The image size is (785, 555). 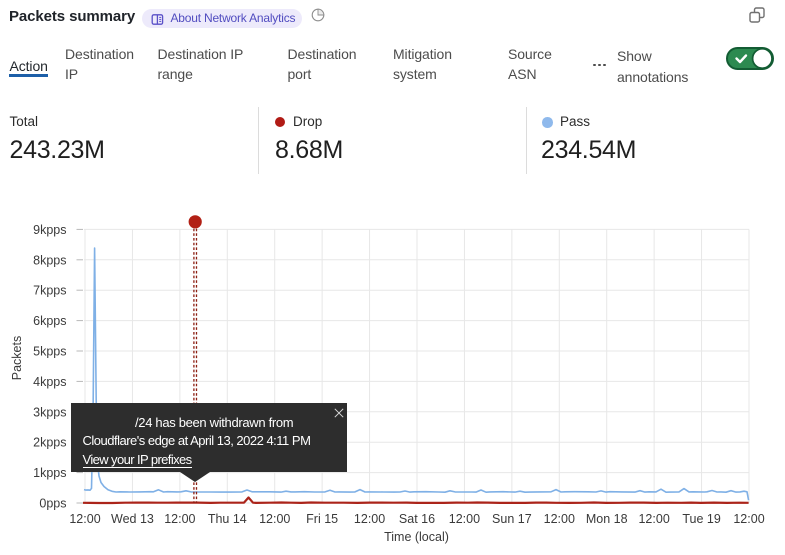 What do you see at coordinates (512, 519) in the screenshot?
I see `svg-text: Sun 17` at bounding box center [512, 519].